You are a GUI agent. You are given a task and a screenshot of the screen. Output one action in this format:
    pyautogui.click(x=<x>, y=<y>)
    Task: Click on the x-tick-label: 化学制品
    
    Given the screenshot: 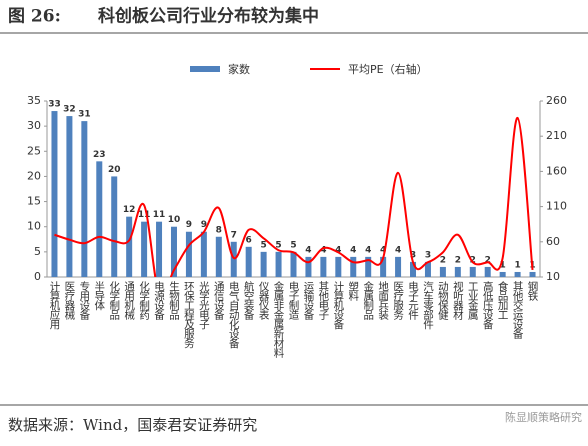 What is the action you would take?
    pyautogui.click(x=114, y=300)
    